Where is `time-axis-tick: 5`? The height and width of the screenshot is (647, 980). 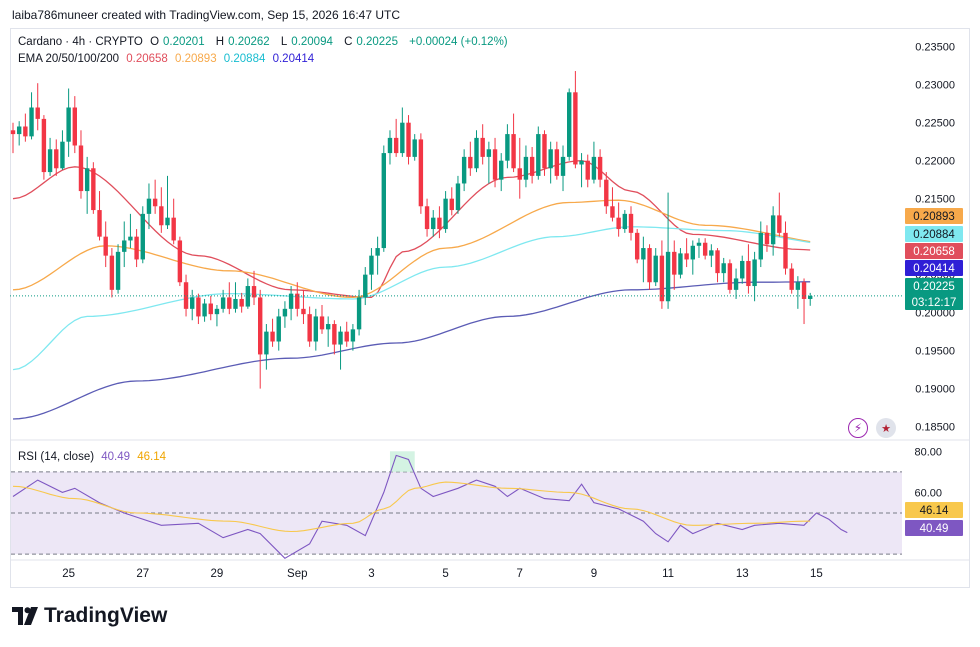
time-axis-tick: 5 is located at coordinates (445, 574).